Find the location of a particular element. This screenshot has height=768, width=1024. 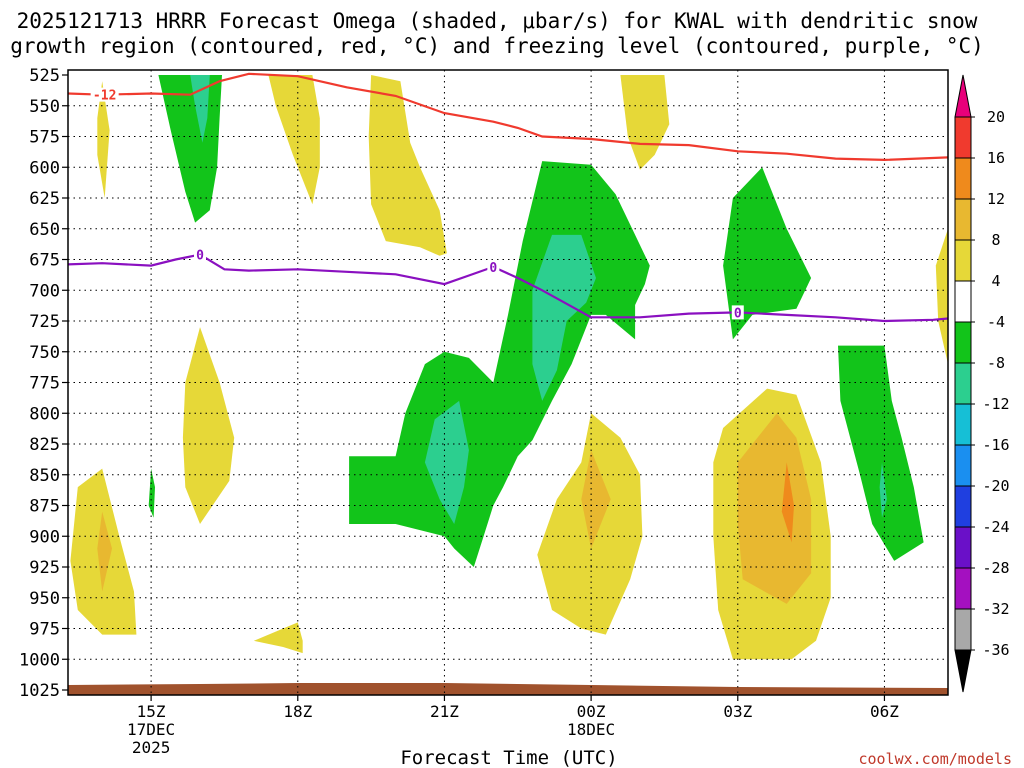

y-tick-label: 750 is located at coordinates (44, 353).